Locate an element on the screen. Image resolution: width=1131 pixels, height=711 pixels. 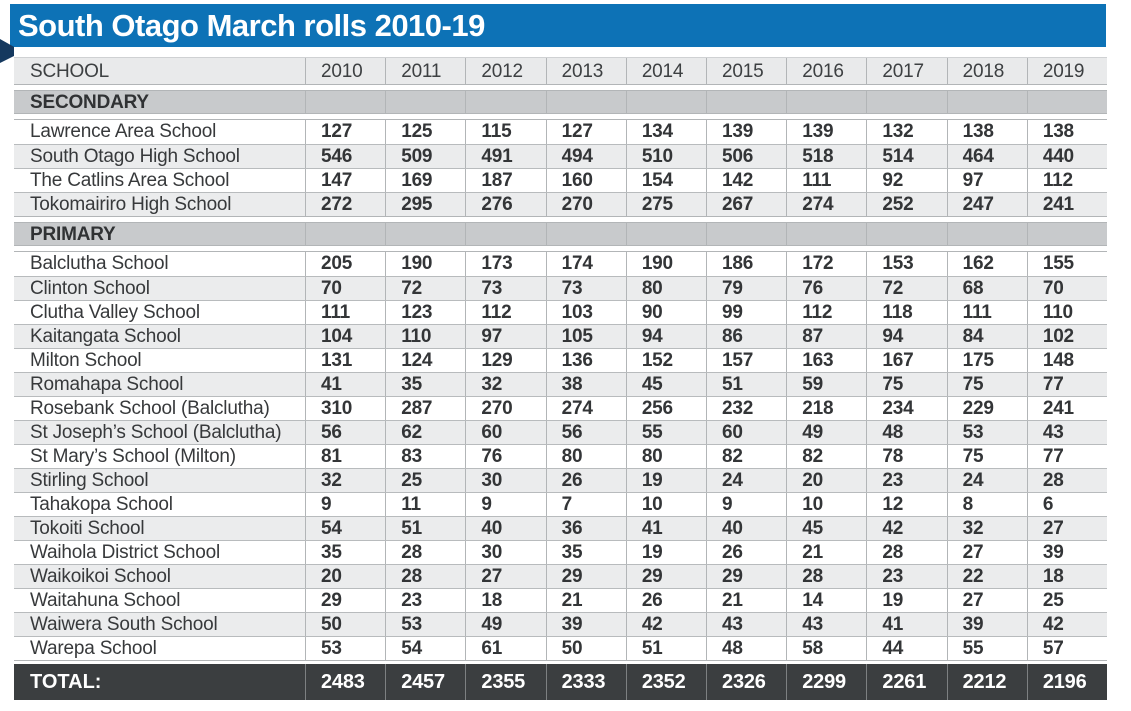
year-column-header: 2016 is located at coordinates (826, 71).